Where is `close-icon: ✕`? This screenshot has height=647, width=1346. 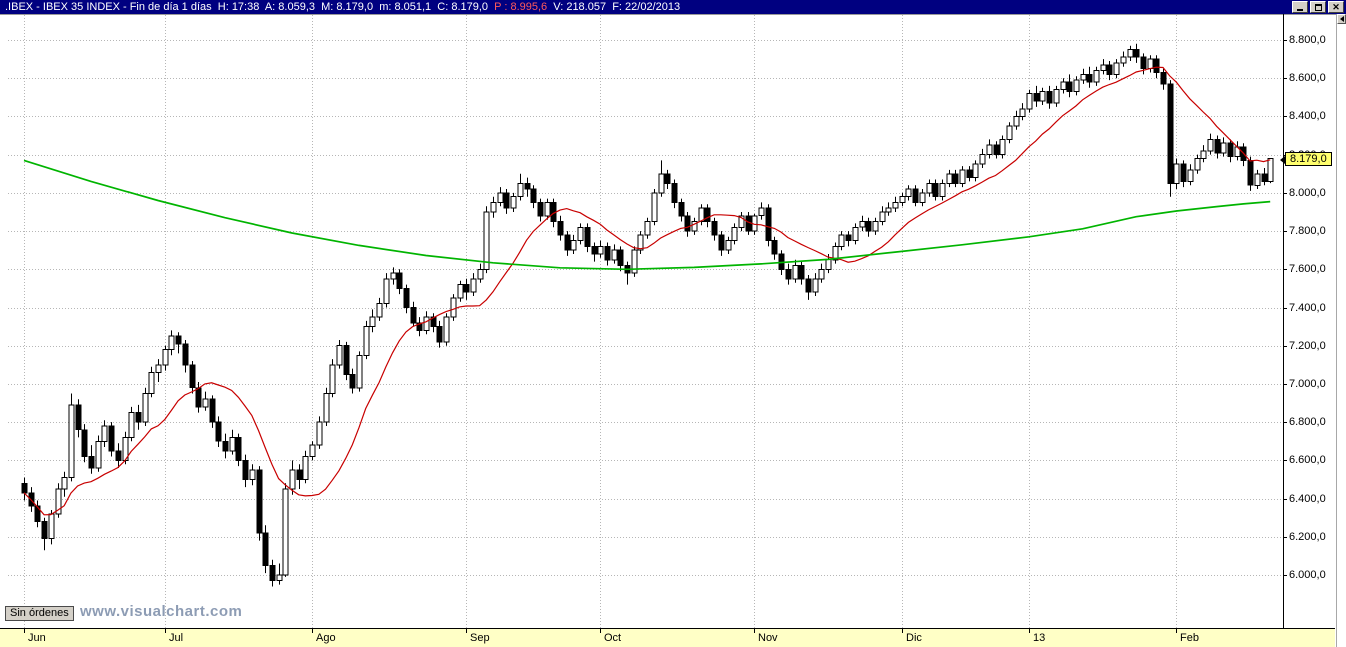
close-icon: ✕ is located at coordinates (1336, 6).